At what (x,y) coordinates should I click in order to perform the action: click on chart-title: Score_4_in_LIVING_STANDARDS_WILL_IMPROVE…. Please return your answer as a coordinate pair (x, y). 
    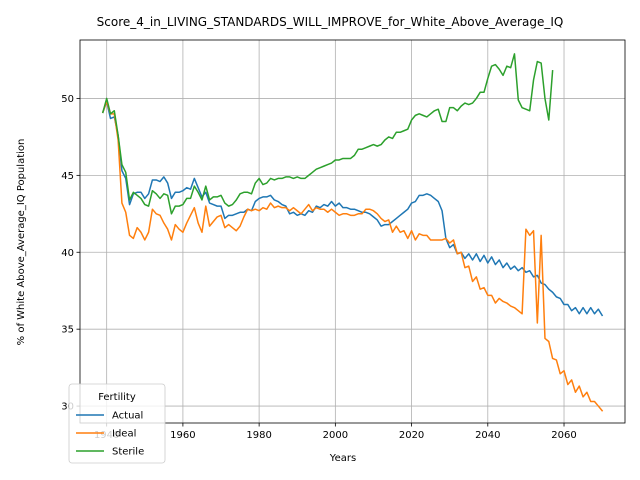
    Looking at the image, I should click on (330, 22).